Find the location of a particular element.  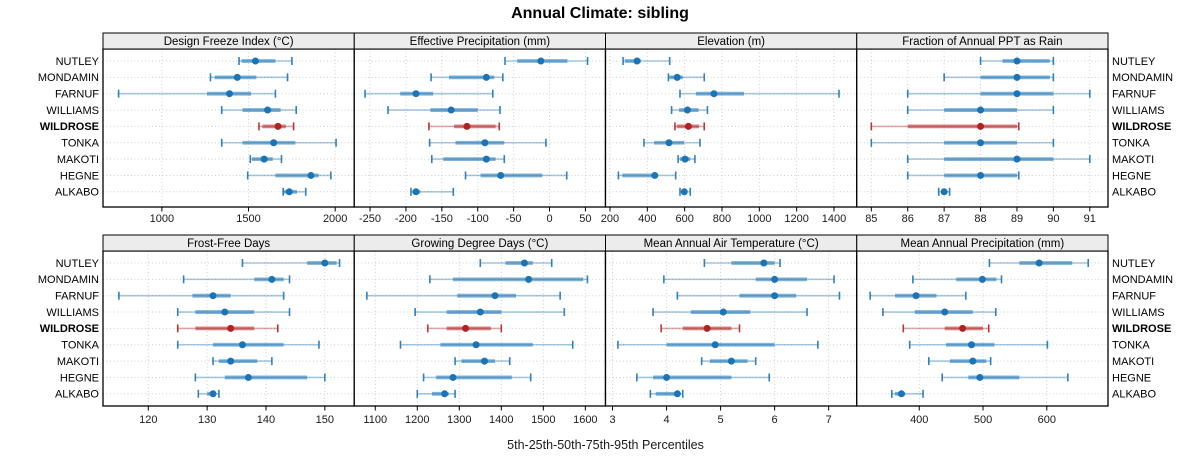

x-tick-label: 120 is located at coordinates (148, 420).